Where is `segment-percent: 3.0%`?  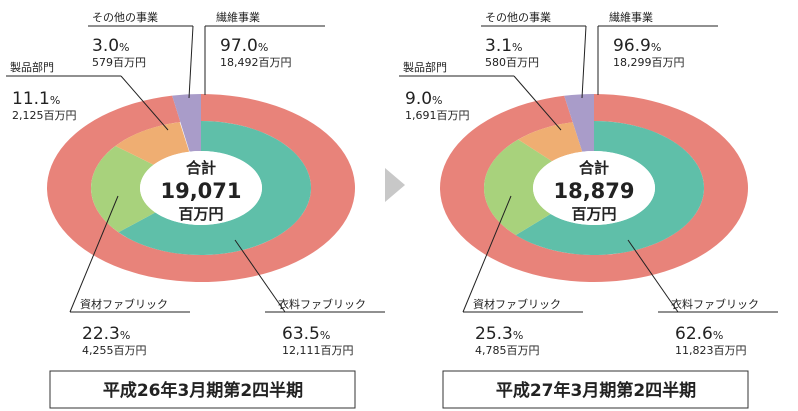
segment-percent: 3.0% is located at coordinates (111, 46).